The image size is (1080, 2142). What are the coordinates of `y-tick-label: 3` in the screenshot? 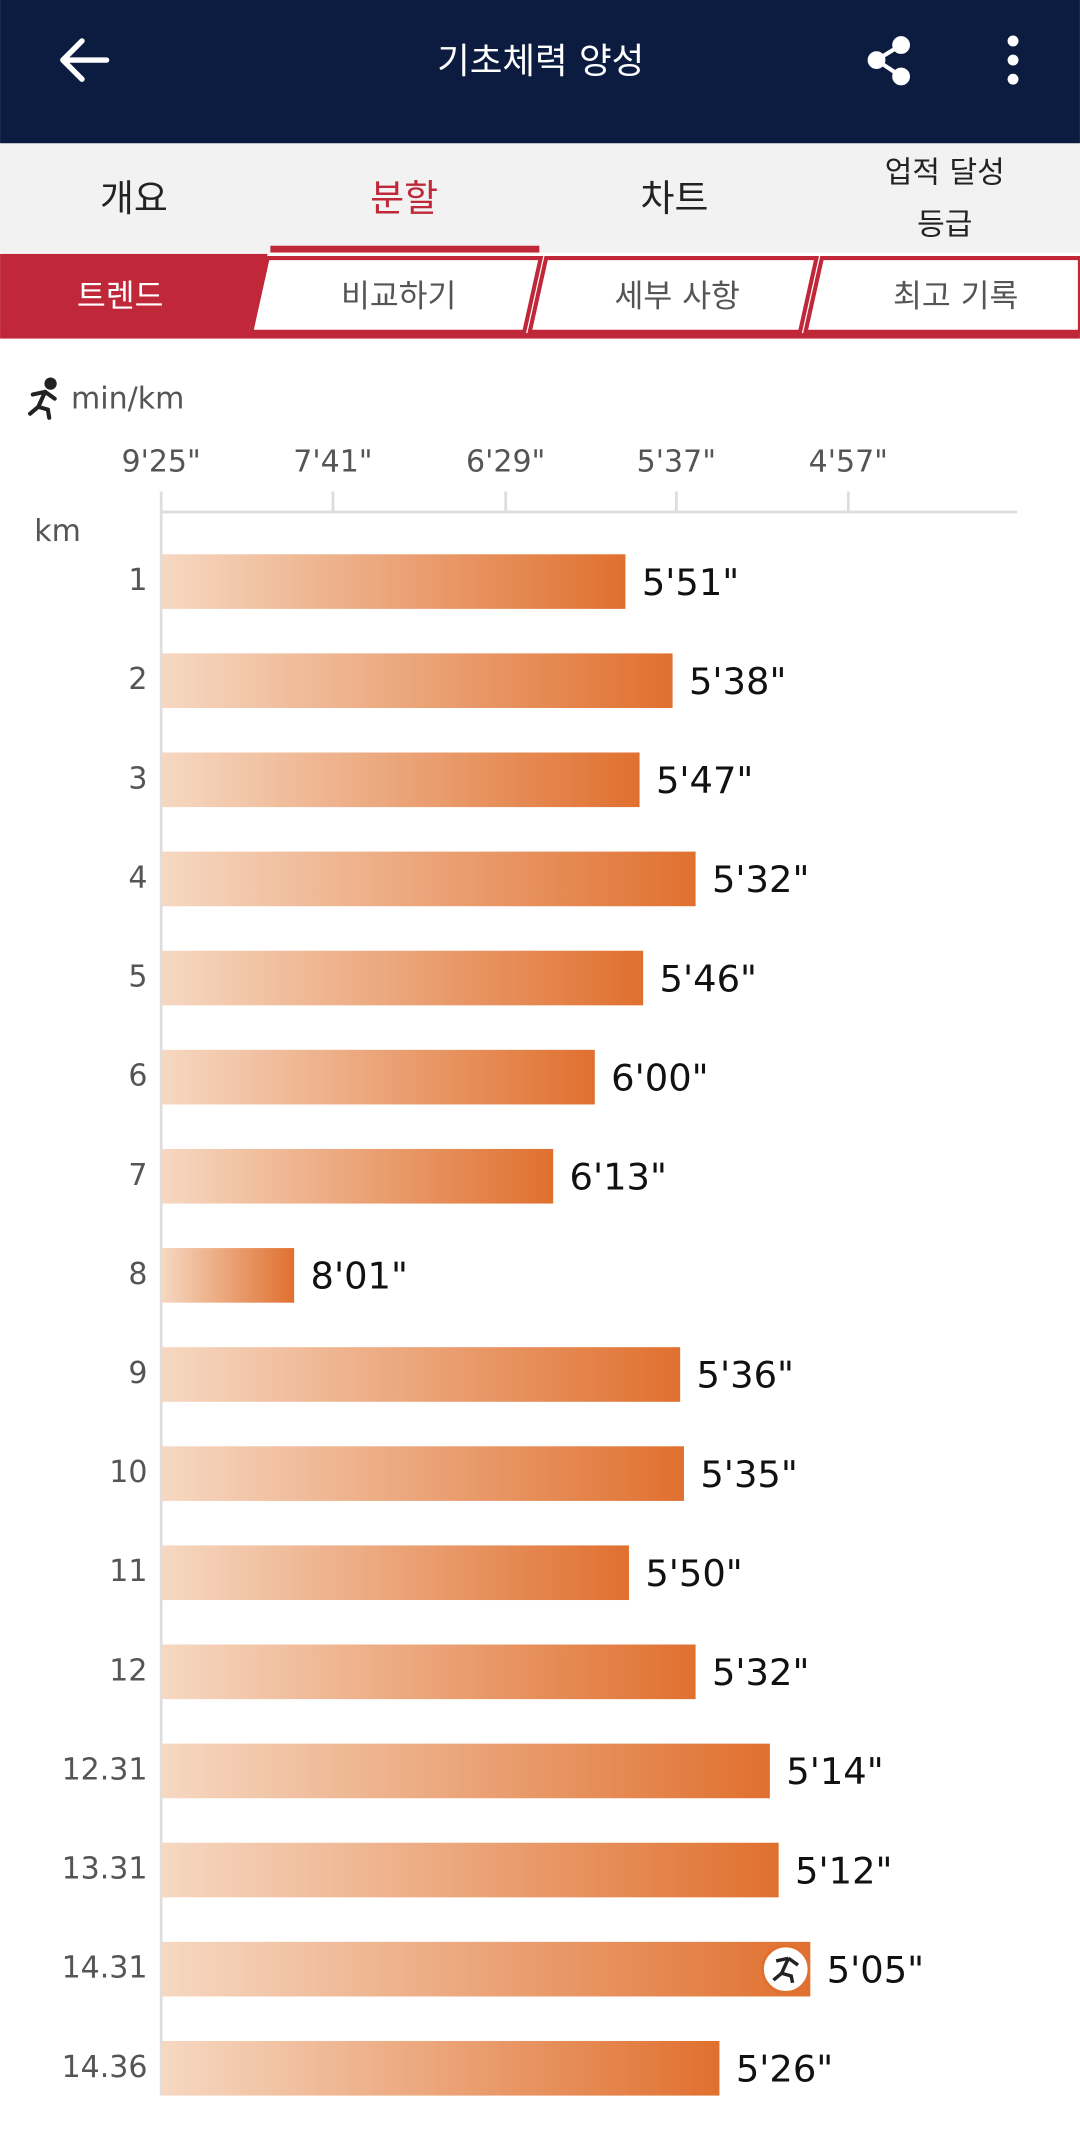 It's located at (137, 778).